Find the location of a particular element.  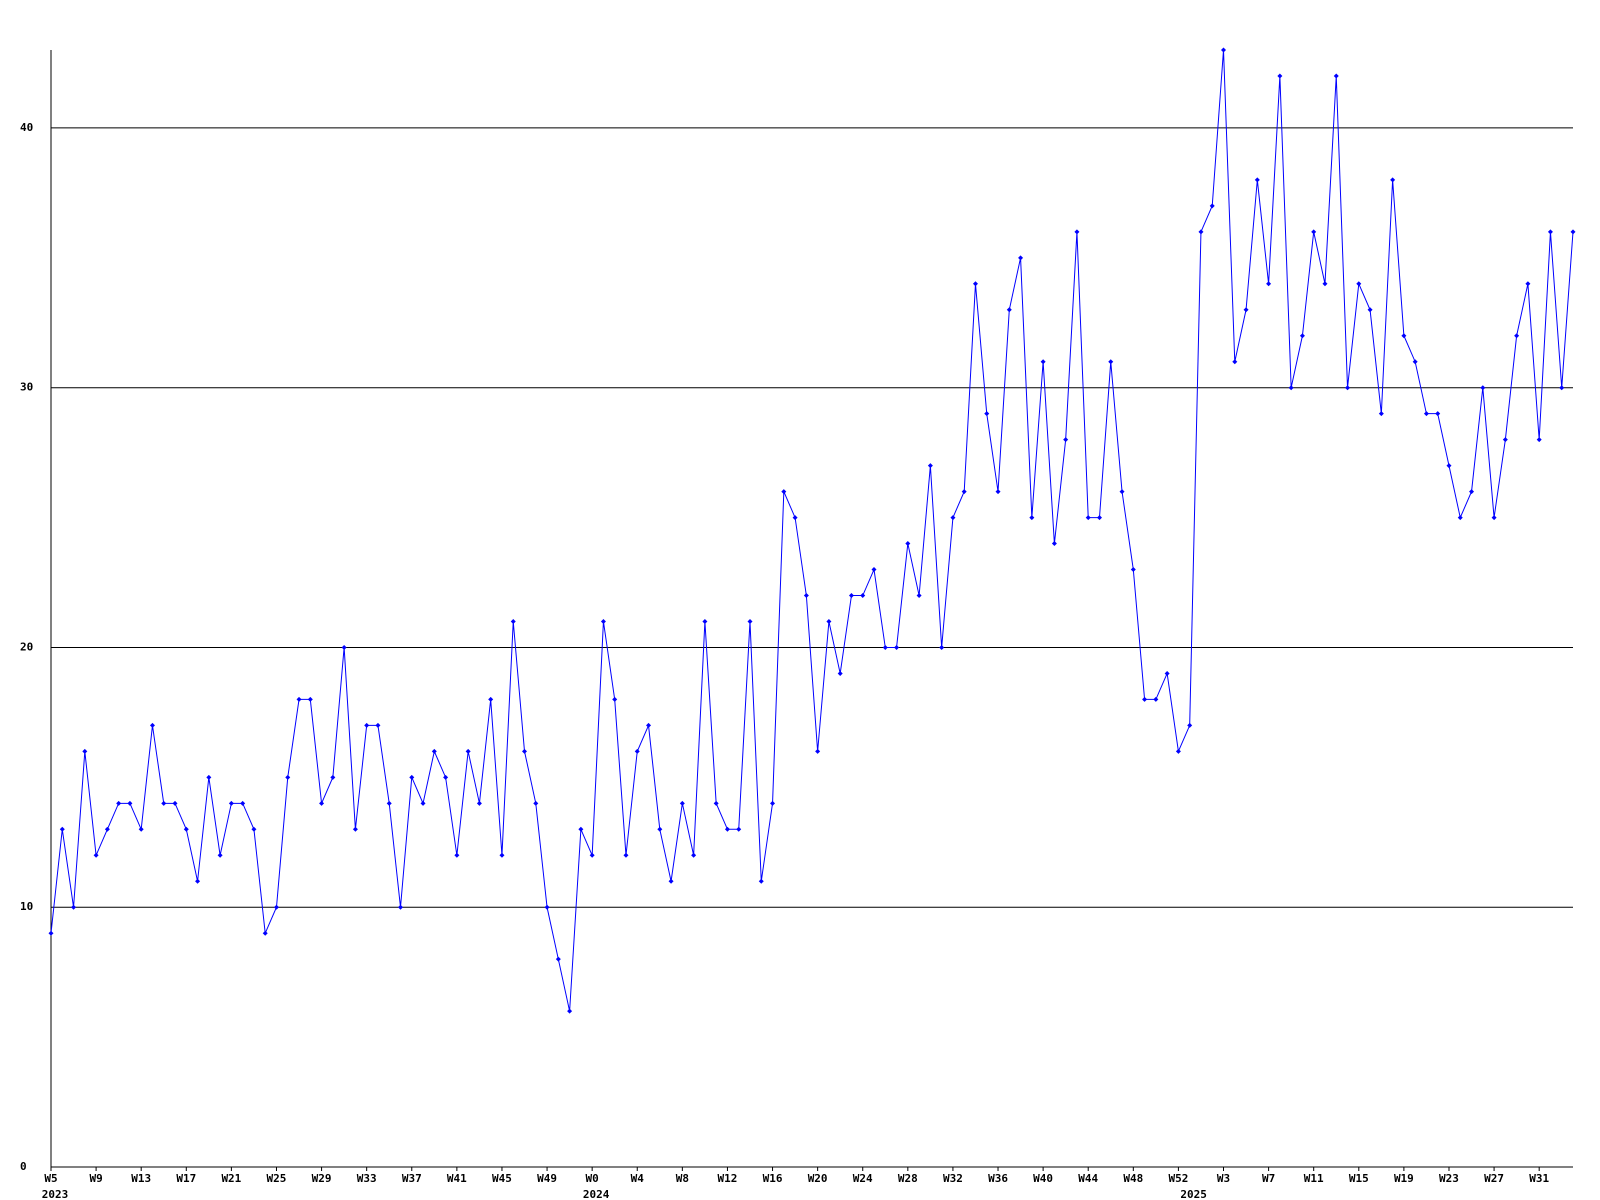

x-tick-label: W5 is located at coordinates (50, 1178).